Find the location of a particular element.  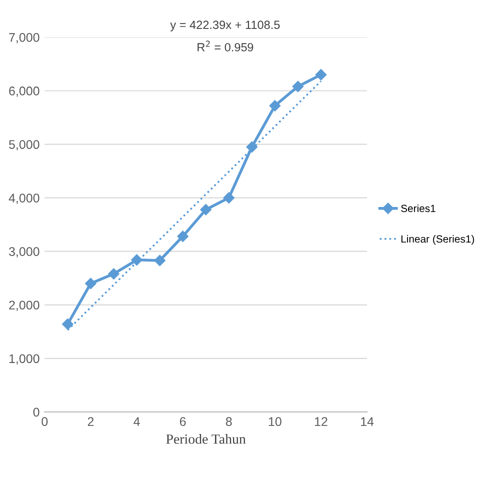

annotation: R$^{2}$ = 0.959 is located at coordinates (226, 46).